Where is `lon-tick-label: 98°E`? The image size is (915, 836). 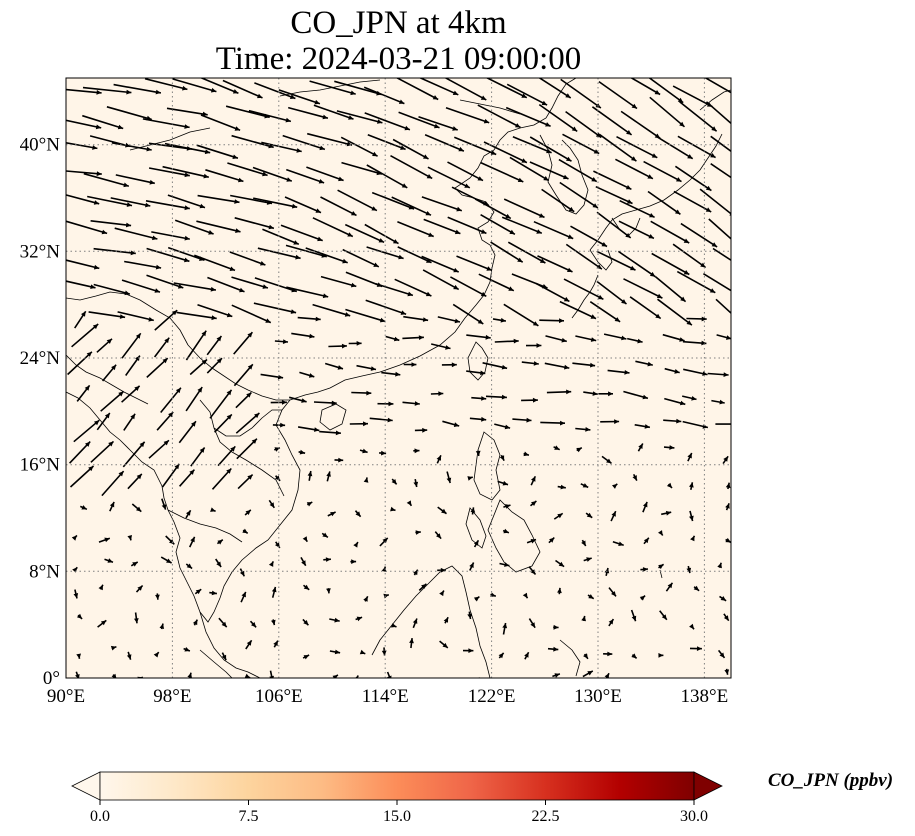 lon-tick-label: 98°E is located at coordinates (172, 696).